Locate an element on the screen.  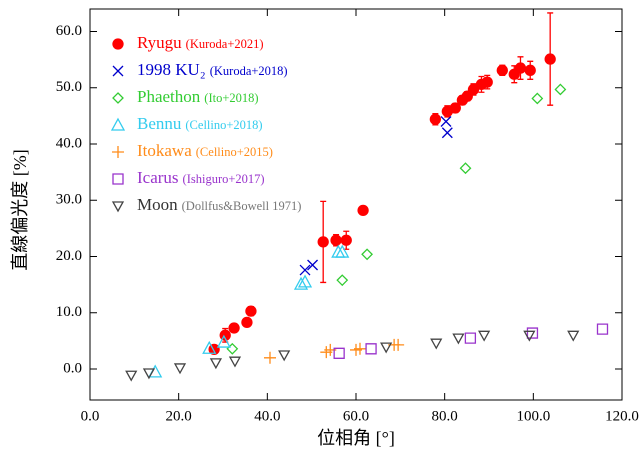
x-tick-label: 100.0 is located at coordinates (533, 416).